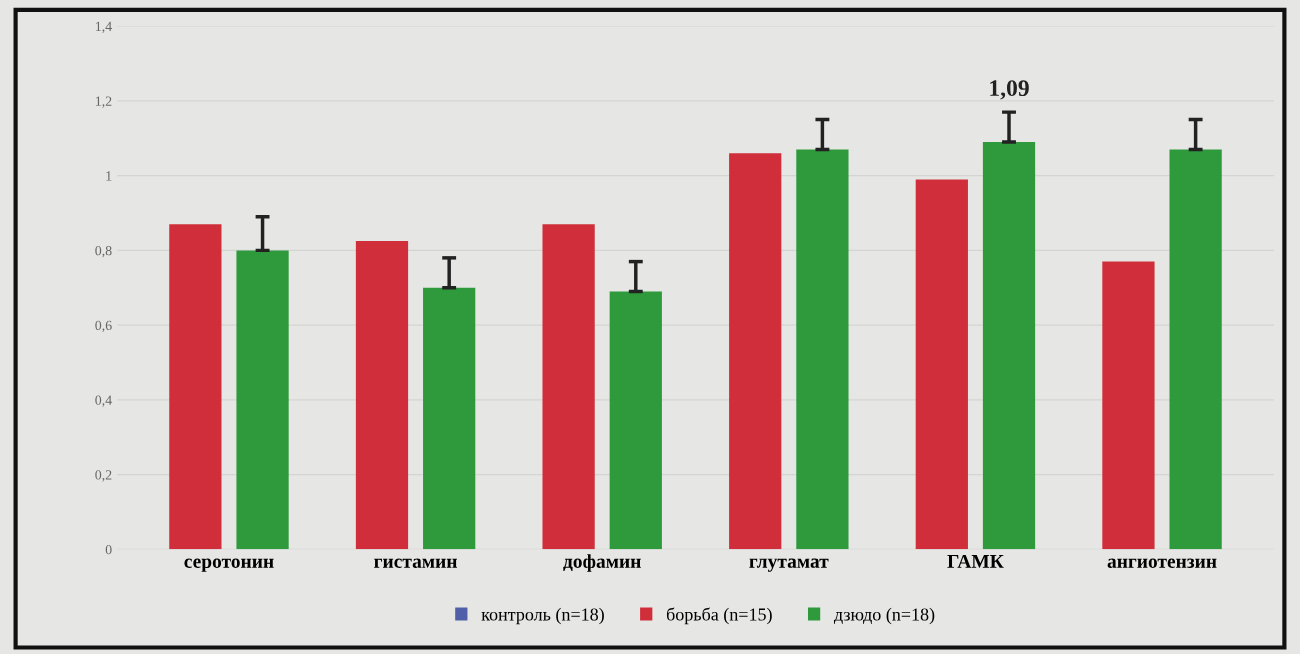 The width and height of the screenshot is (1300, 654). I want to click on x-tick-label: гистамин, so click(415, 563).